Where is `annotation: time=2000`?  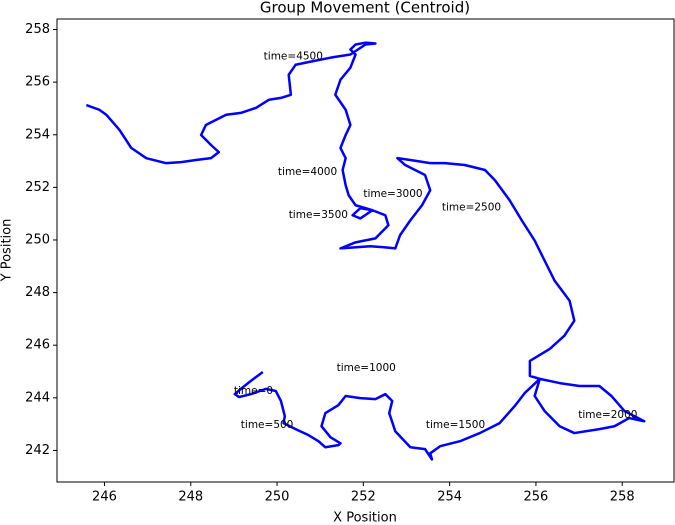
annotation: time=2000 is located at coordinates (607, 415).